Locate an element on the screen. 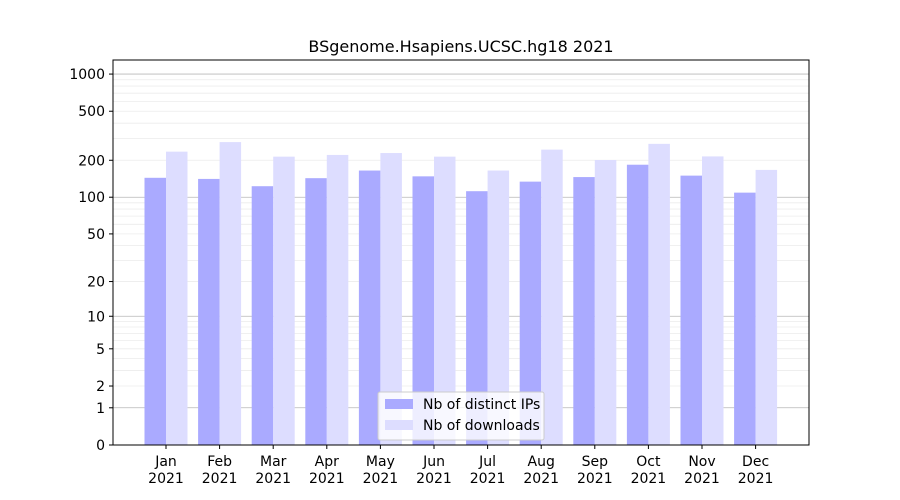  x-tick-label: Nov is located at coordinates (701, 462).